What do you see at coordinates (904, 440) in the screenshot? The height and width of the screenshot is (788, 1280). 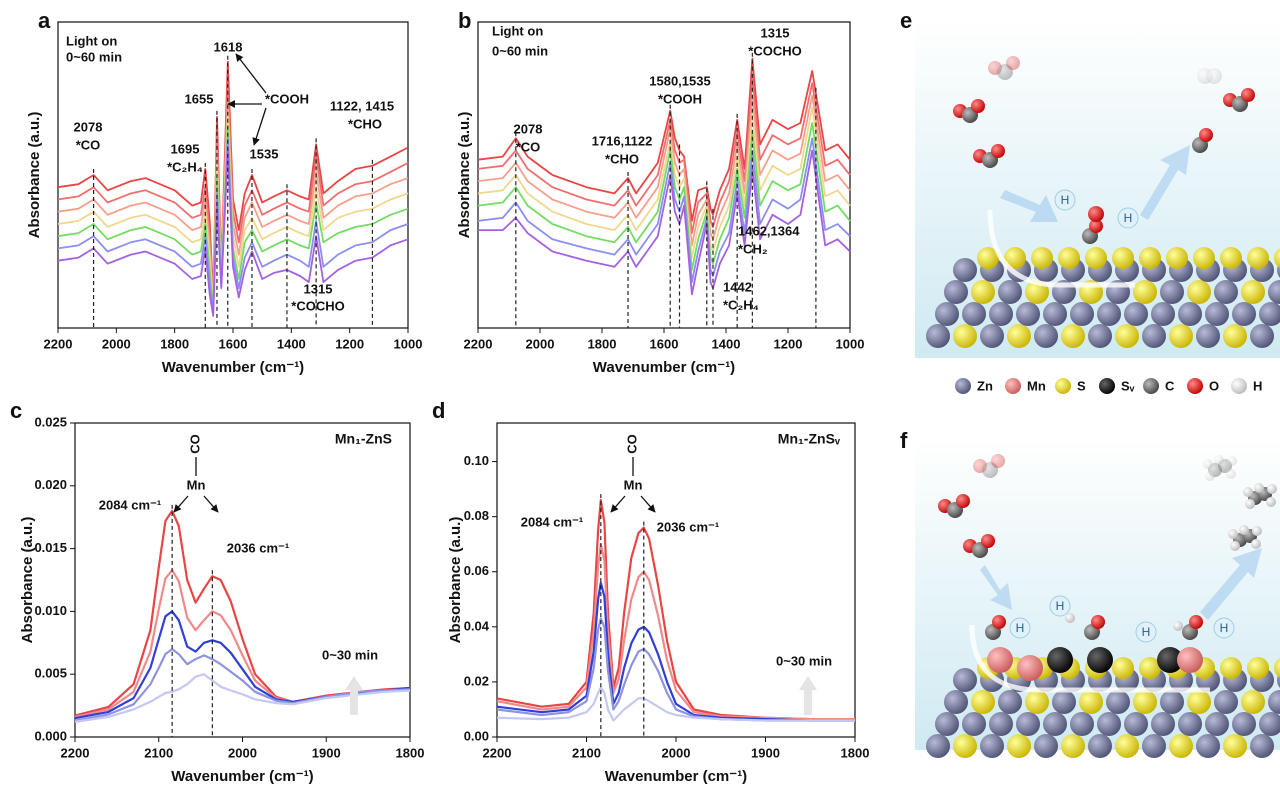 I see `panel-label: f` at bounding box center [904, 440].